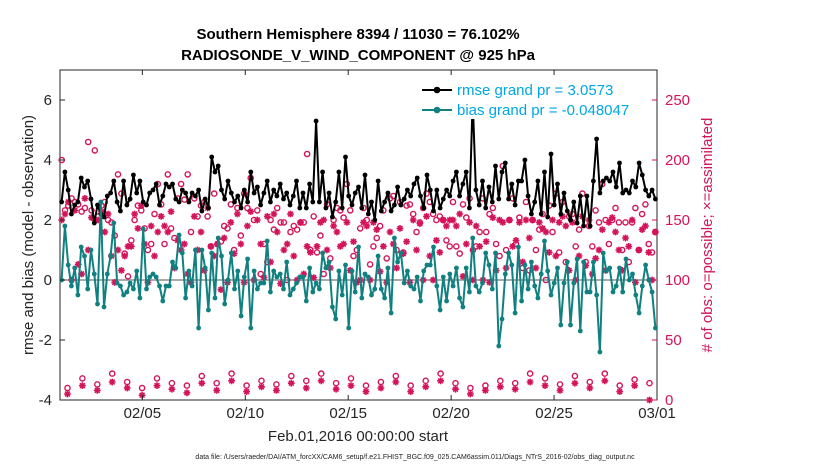  I want to click on y-tick-label: 4, so click(48, 160).